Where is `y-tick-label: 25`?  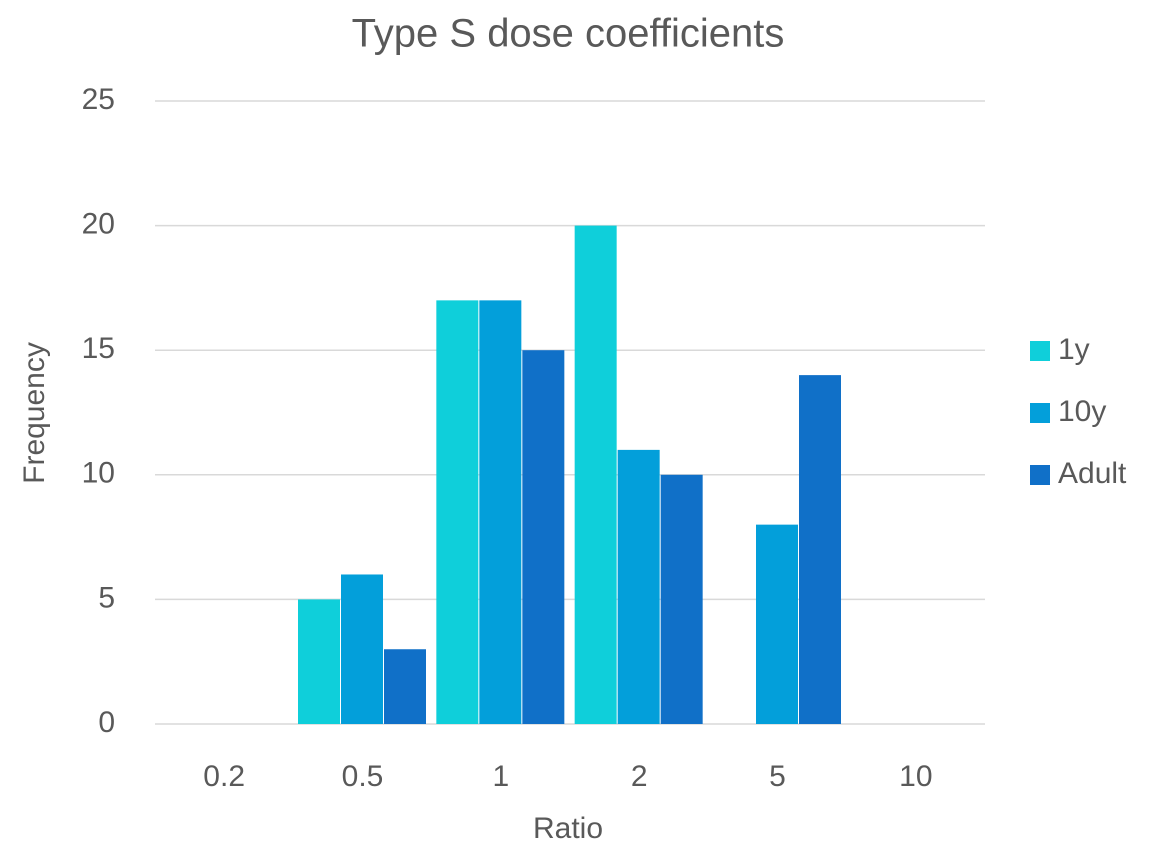 y-tick-label: 25 is located at coordinates (98, 99).